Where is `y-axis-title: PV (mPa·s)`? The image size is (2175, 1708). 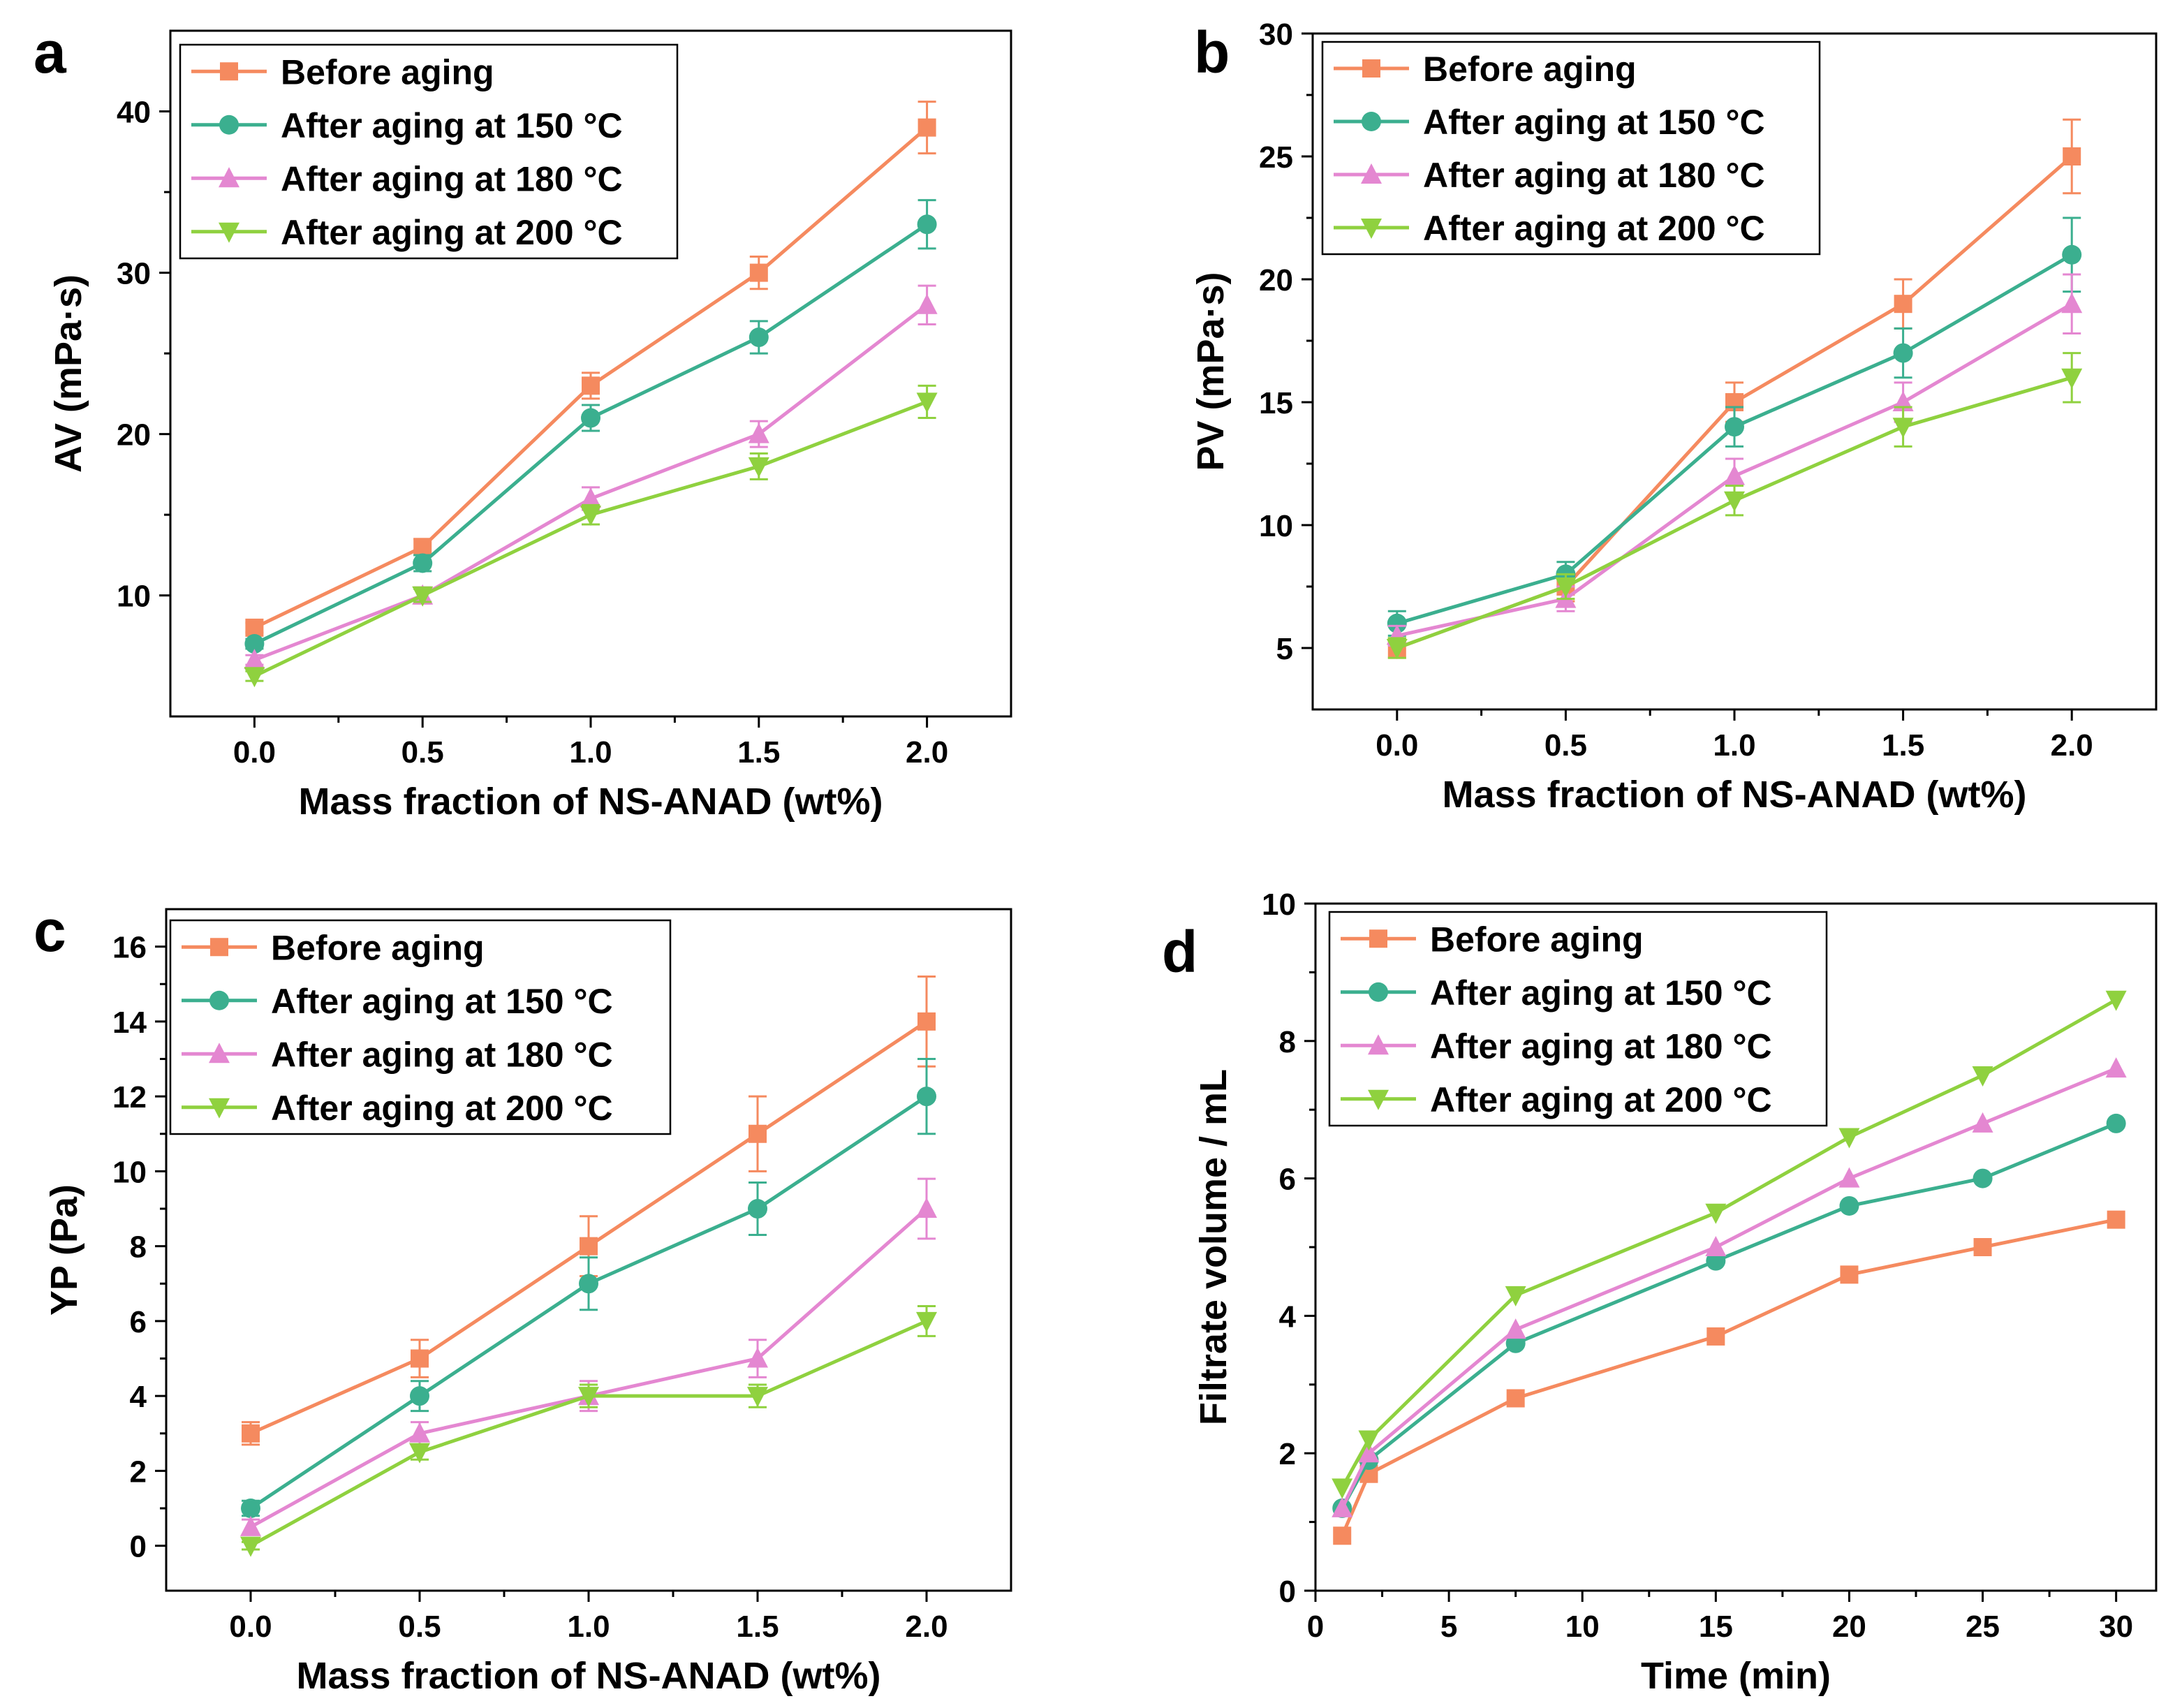 y-axis-title: PV (mPa·s) is located at coordinates (1211, 371).